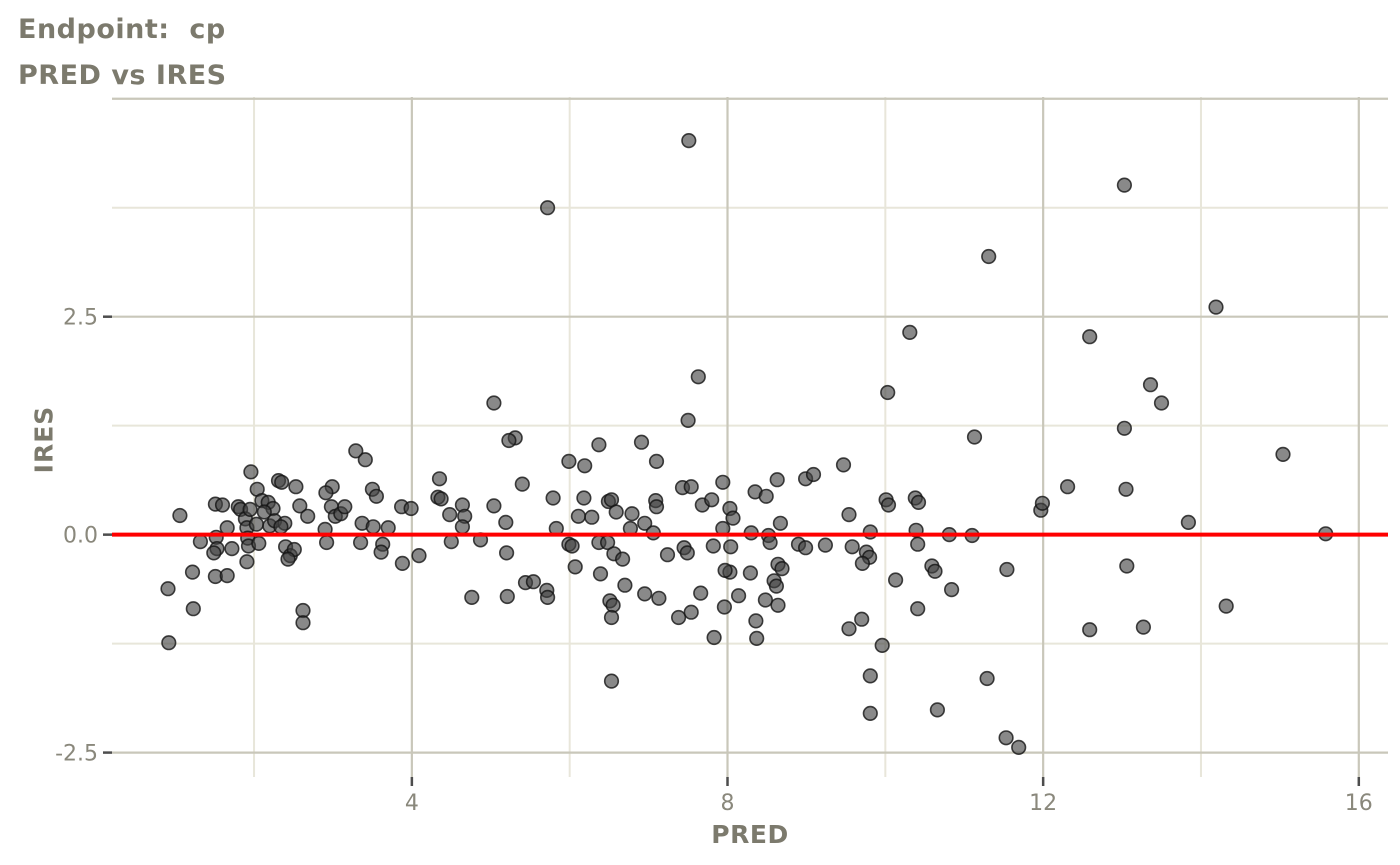  What do you see at coordinates (412, 803) in the screenshot?
I see `x-tick-label: 4` at bounding box center [412, 803].